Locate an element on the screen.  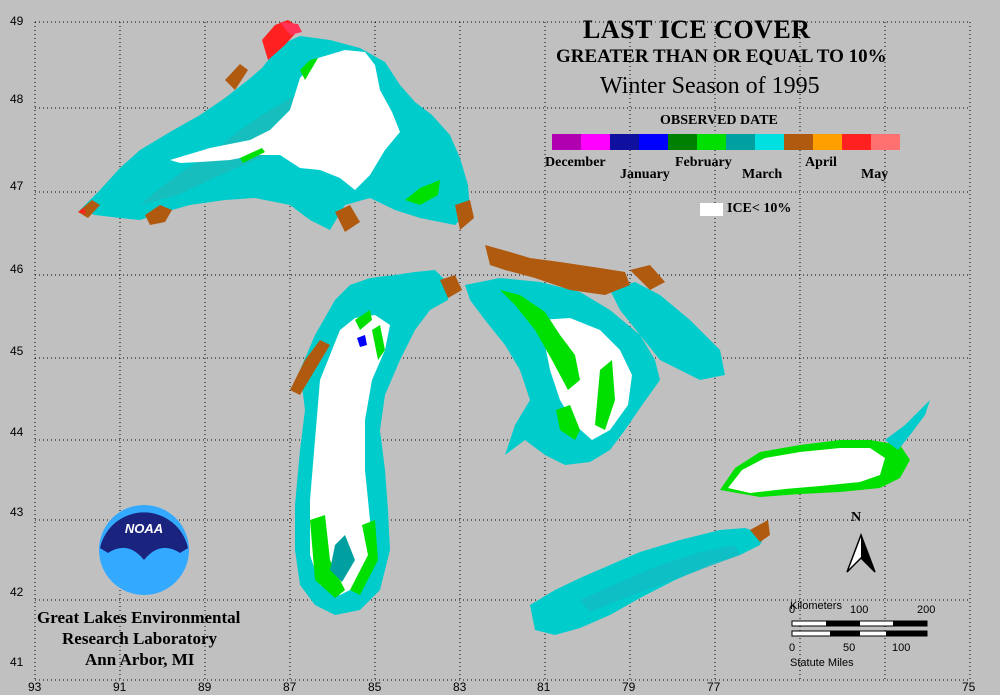
km-tick-100: 100 is located at coordinates (859, 610).